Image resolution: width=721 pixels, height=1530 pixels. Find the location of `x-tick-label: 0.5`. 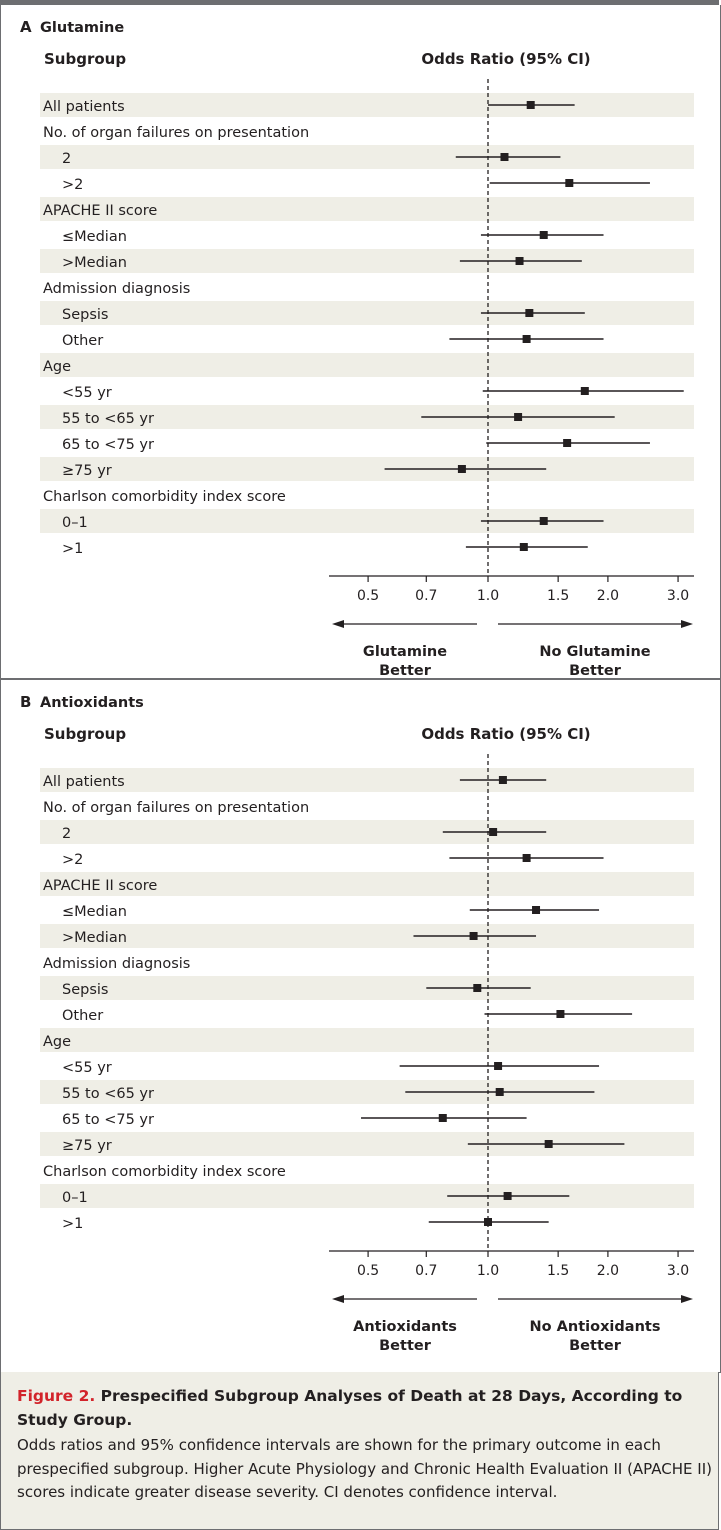

x-tick-label: 0.5 is located at coordinates (368, 596).